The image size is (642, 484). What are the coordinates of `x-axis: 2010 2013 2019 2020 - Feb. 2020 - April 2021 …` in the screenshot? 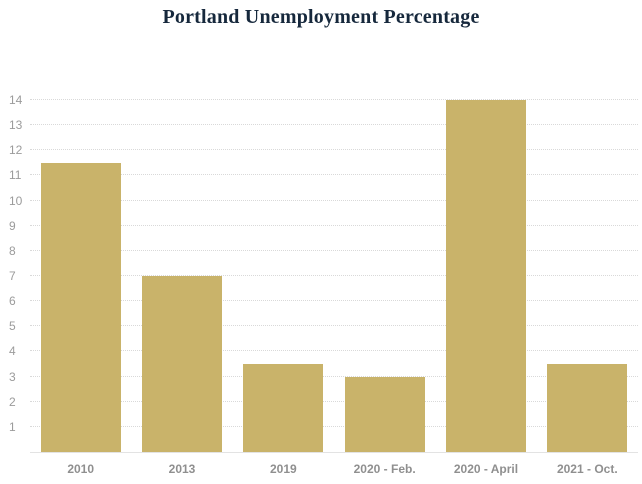 It's located at (334, 464).